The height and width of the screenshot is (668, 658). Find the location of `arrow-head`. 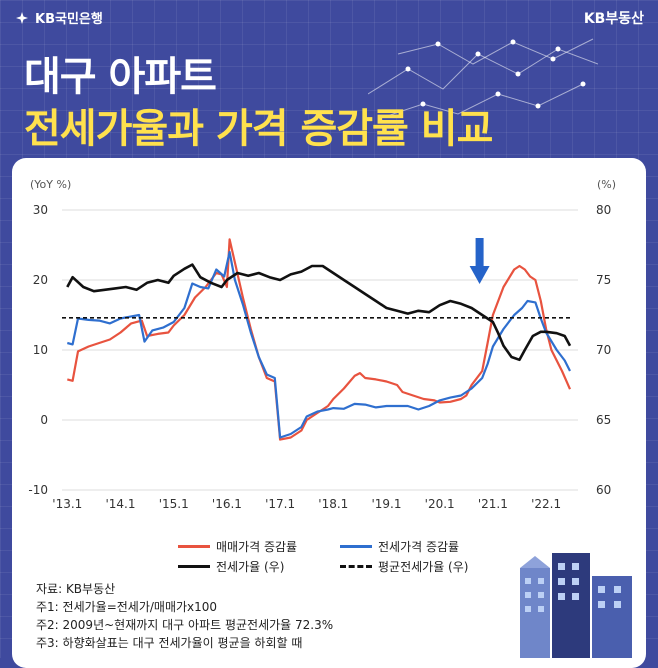

arrow-head is located at coordinates (479, 275).